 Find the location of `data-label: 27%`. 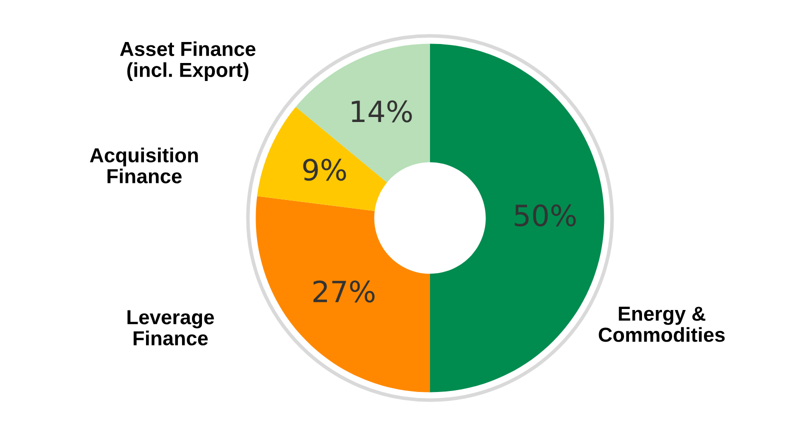

data-label: 27% is located at coordinates (344, 291).